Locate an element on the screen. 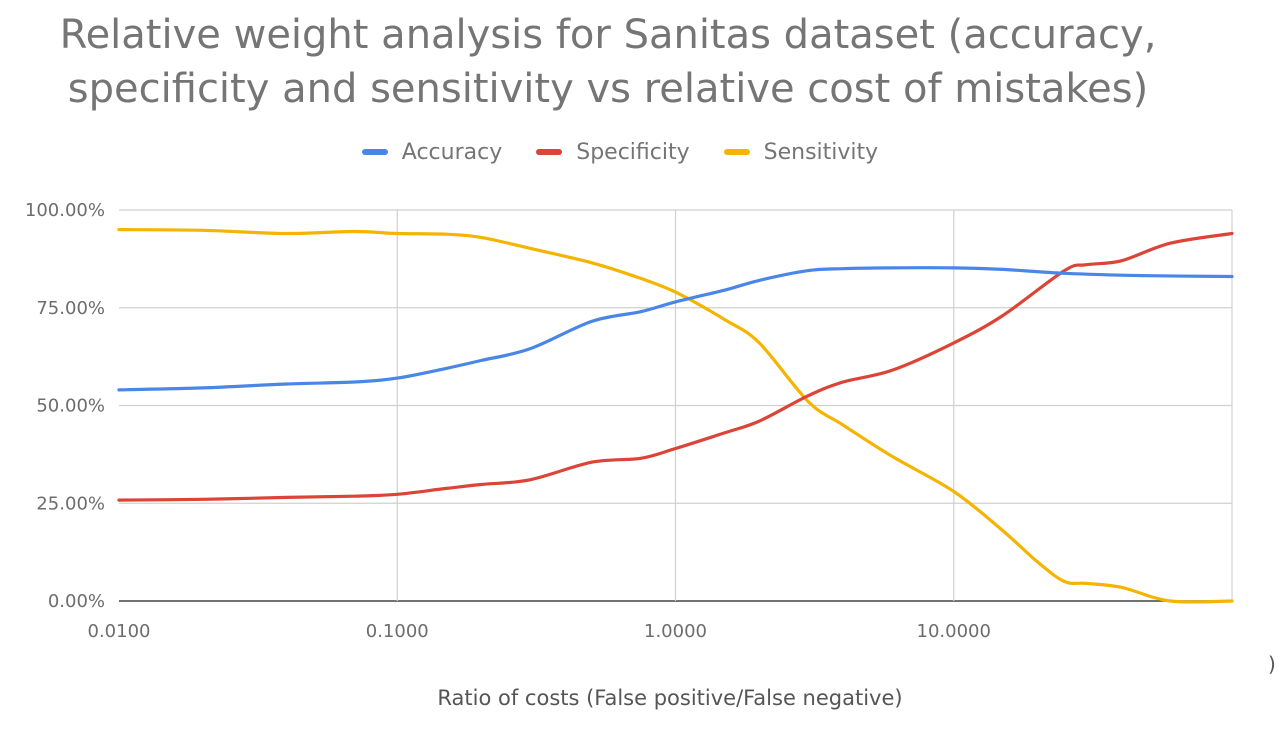 This screenshot has height=731, width=1280. y-tick-label: 75.00% is located at coordinates (70, 308).